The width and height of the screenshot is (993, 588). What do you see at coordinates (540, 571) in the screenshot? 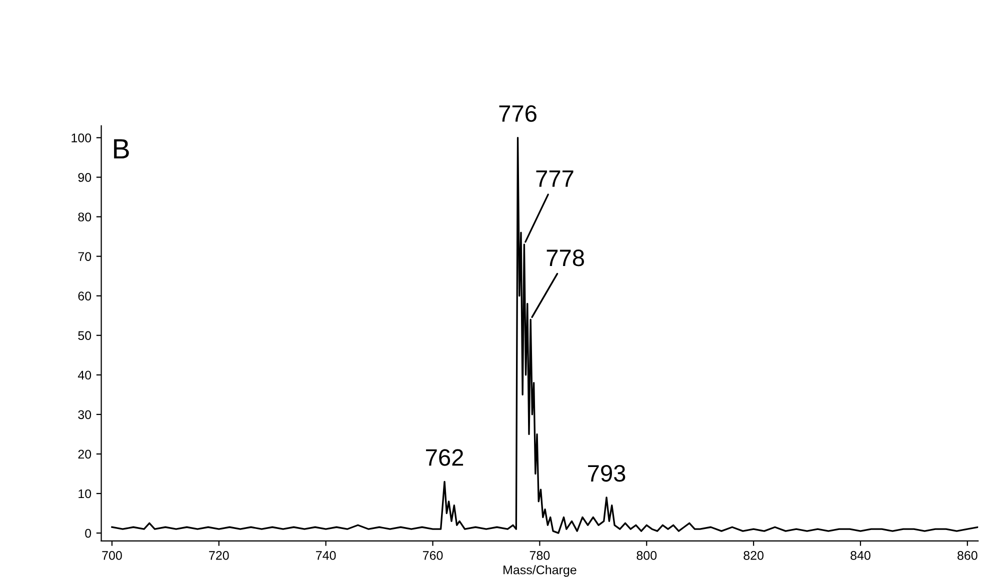
I see `x-axis-title: Mass/Charge` at bounding box center [540, 571].